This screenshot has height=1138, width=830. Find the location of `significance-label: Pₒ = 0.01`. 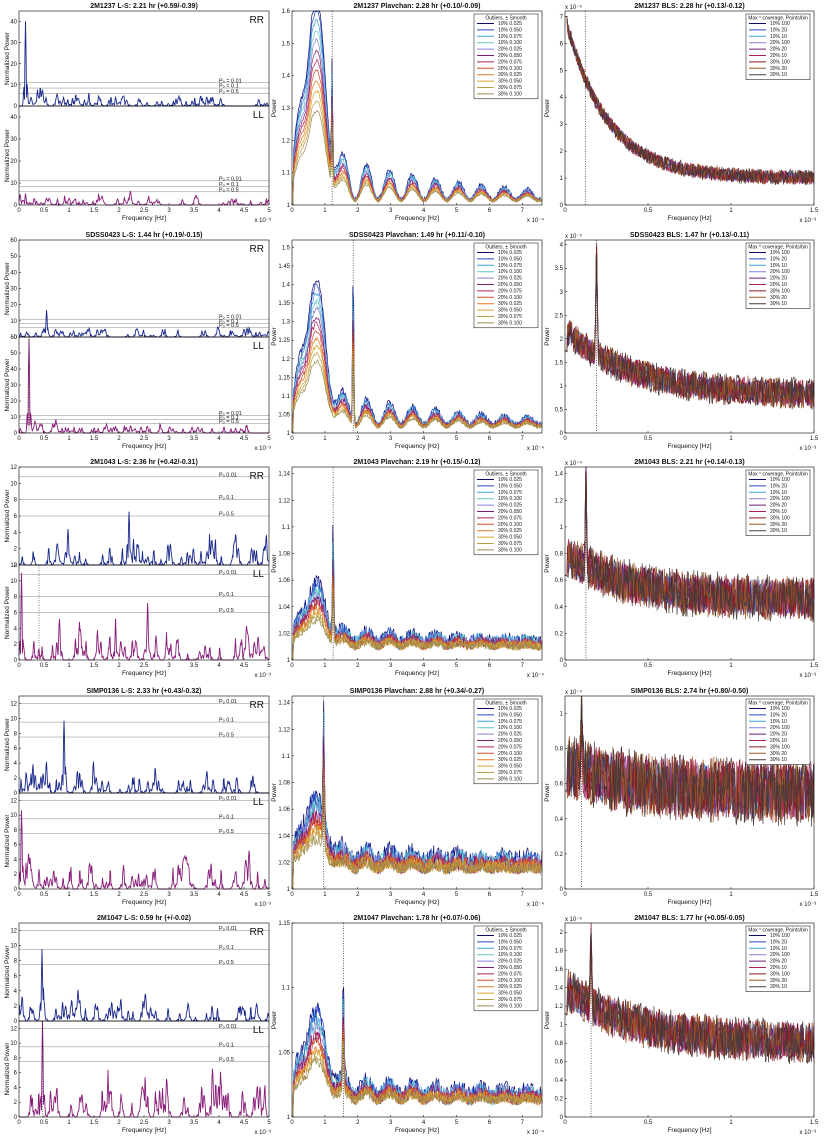

significance-label: Pₒ = 0.01 is located at coordinates (230, 179).